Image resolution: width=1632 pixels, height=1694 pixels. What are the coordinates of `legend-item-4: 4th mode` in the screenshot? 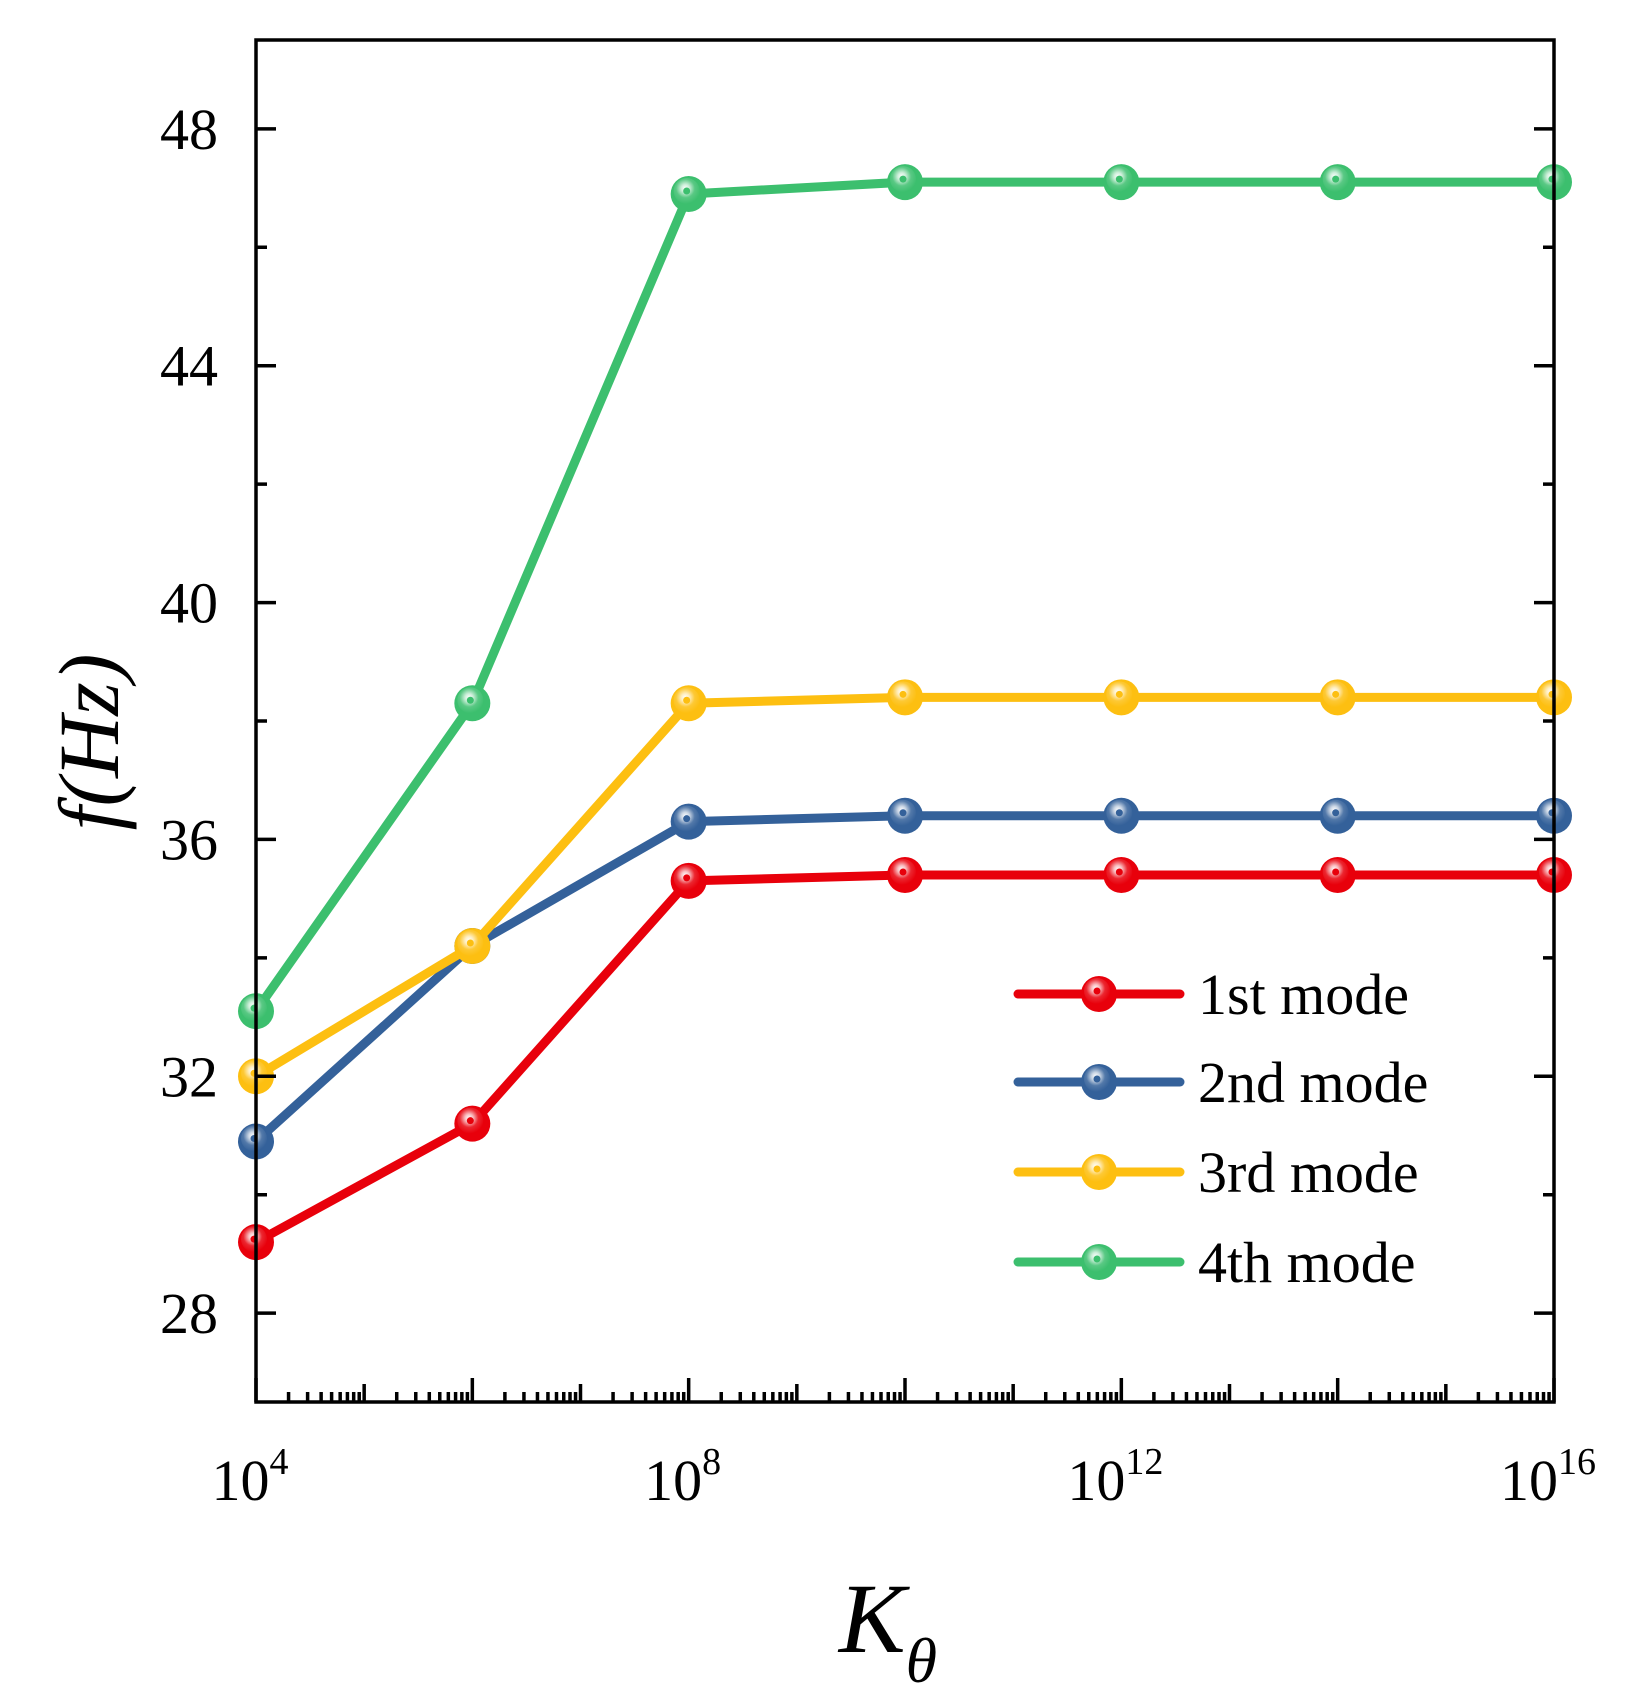 It's located at (1214, 1262).